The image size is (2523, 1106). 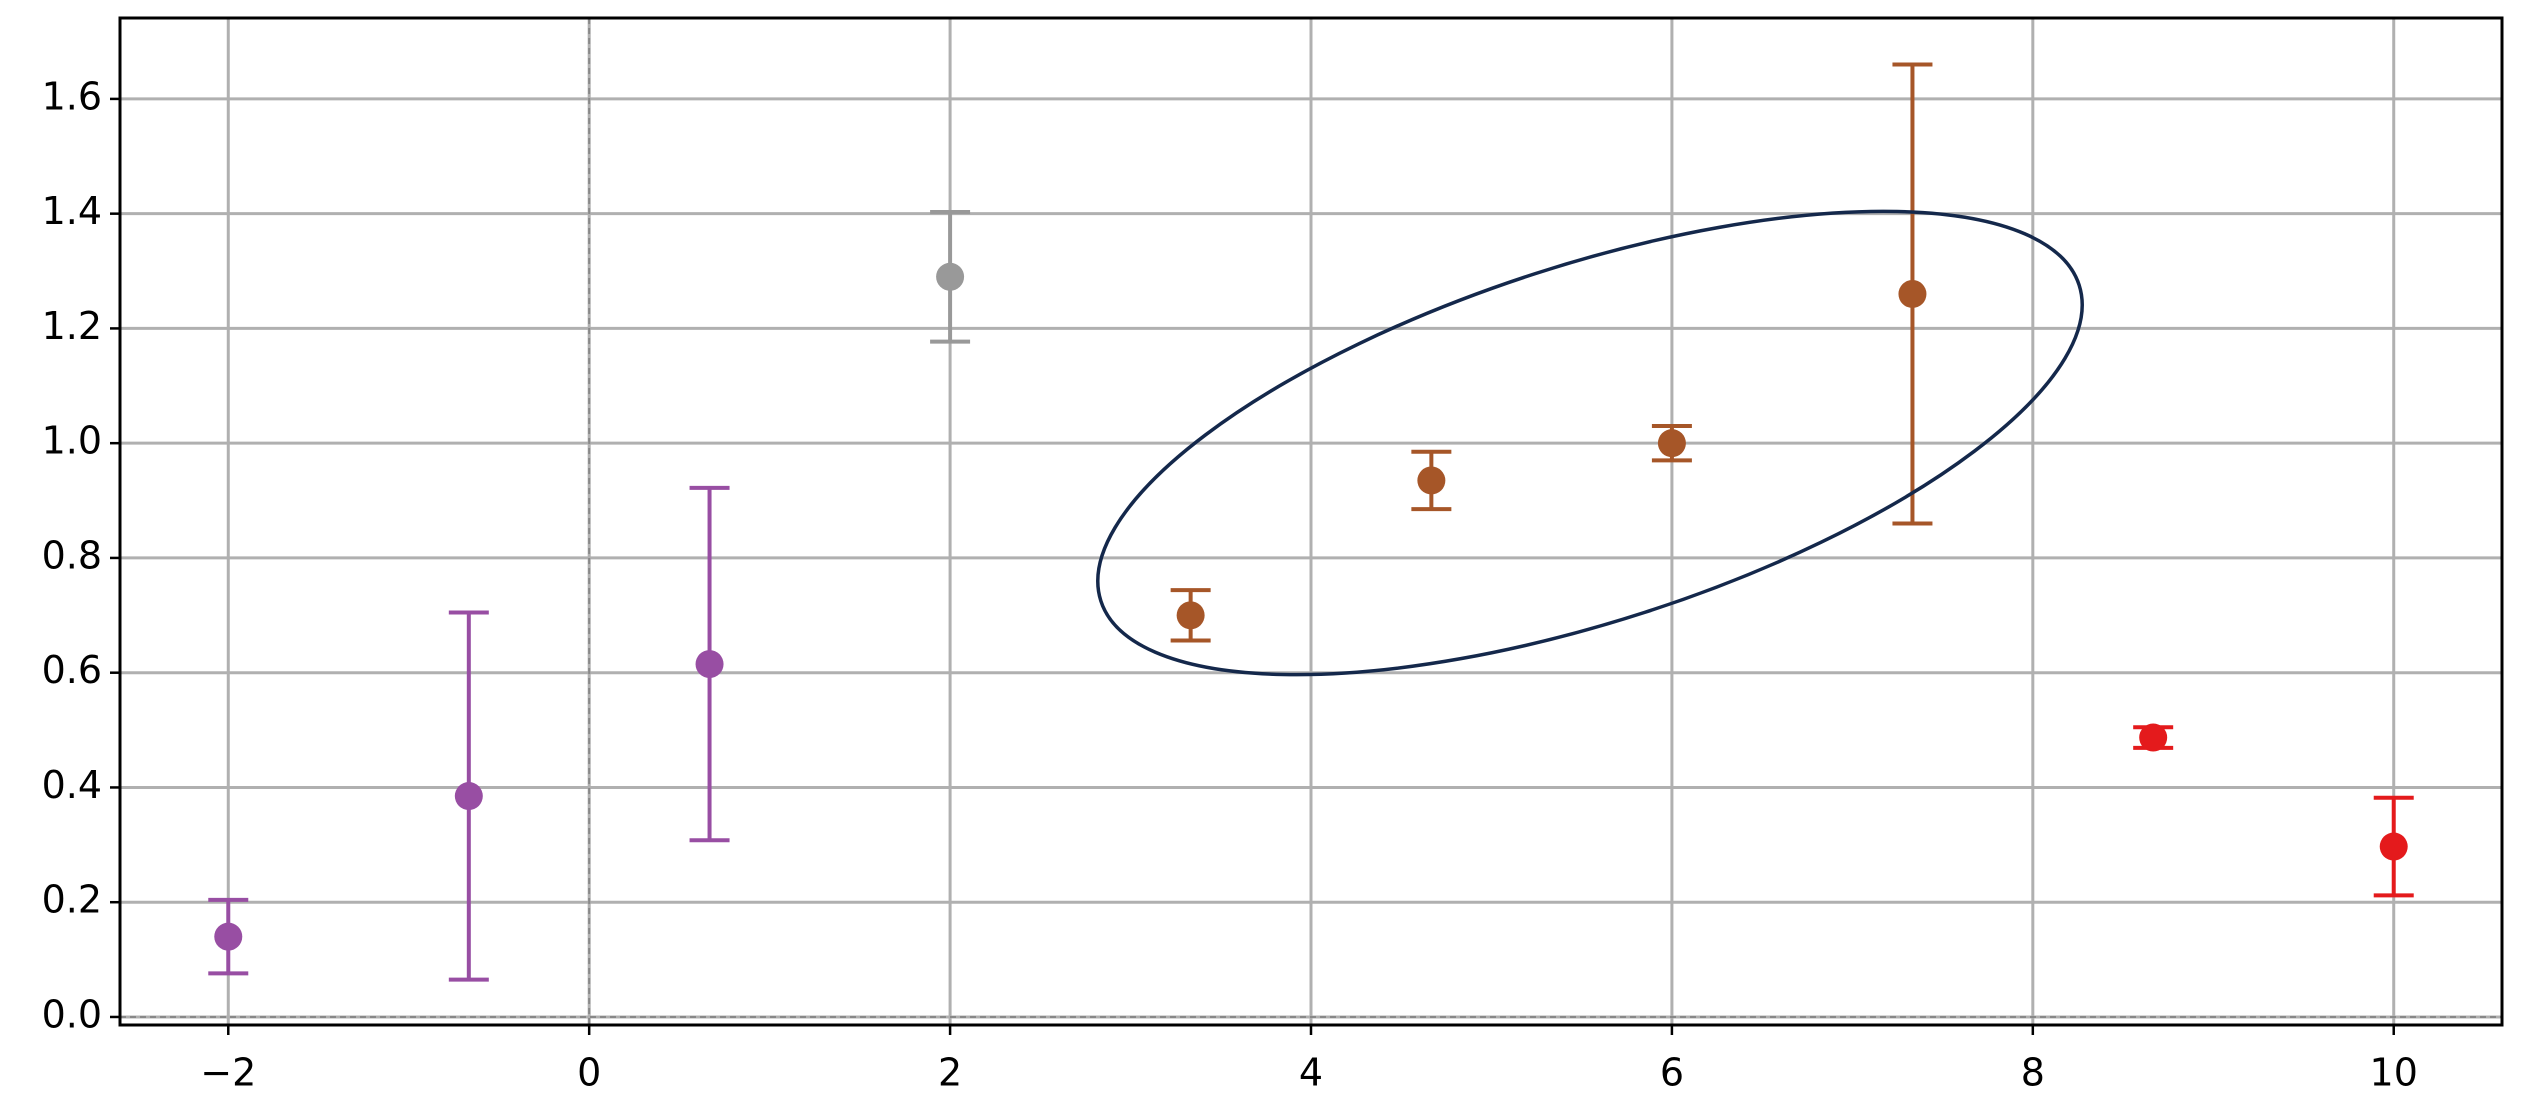 I want to click on x-tick-label: 0, so click(x=589, y=1073).